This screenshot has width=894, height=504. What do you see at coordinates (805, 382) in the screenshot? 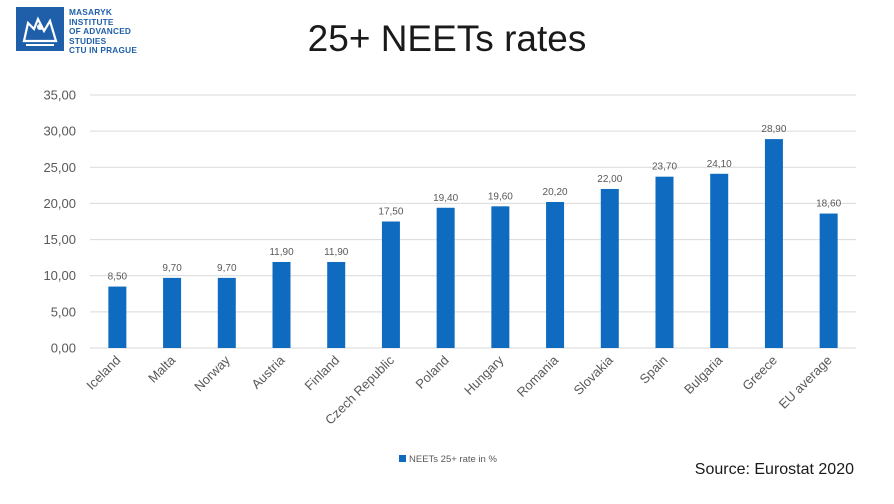
I see `x-tick-label: EU average` at bounding box center [805, 382].